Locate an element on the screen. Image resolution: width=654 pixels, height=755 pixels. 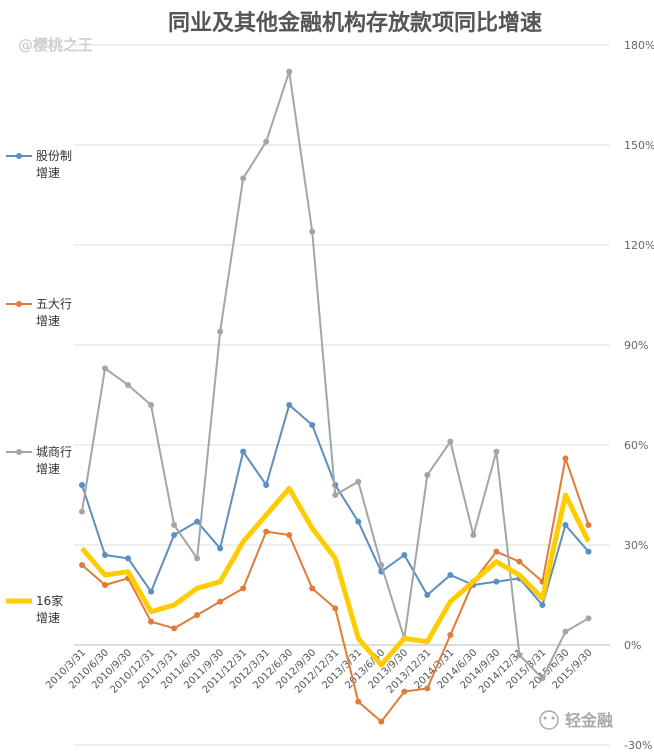
watermark-bottom-group: 轻金融 is located at coordinates (576, 720).